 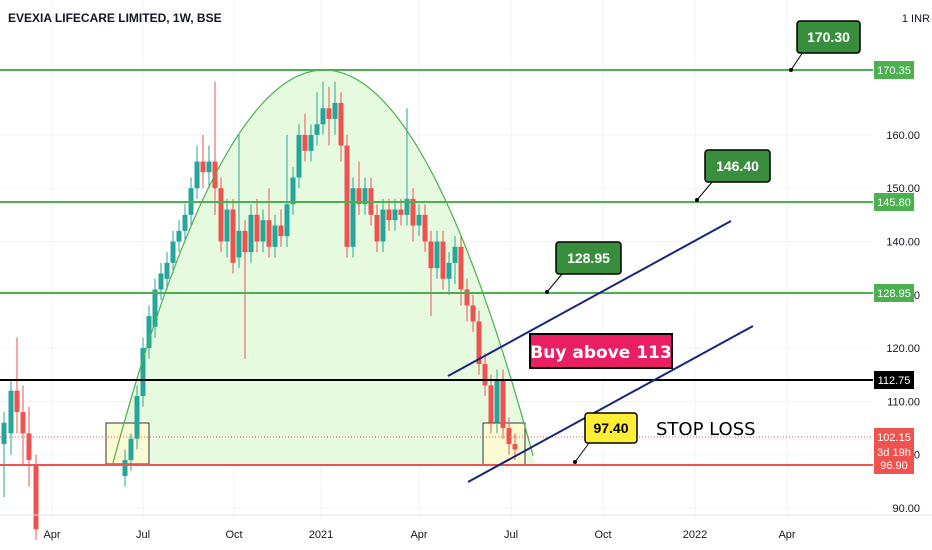 I want to click on x-tick-7: 2022, so click(x=695, y=535).